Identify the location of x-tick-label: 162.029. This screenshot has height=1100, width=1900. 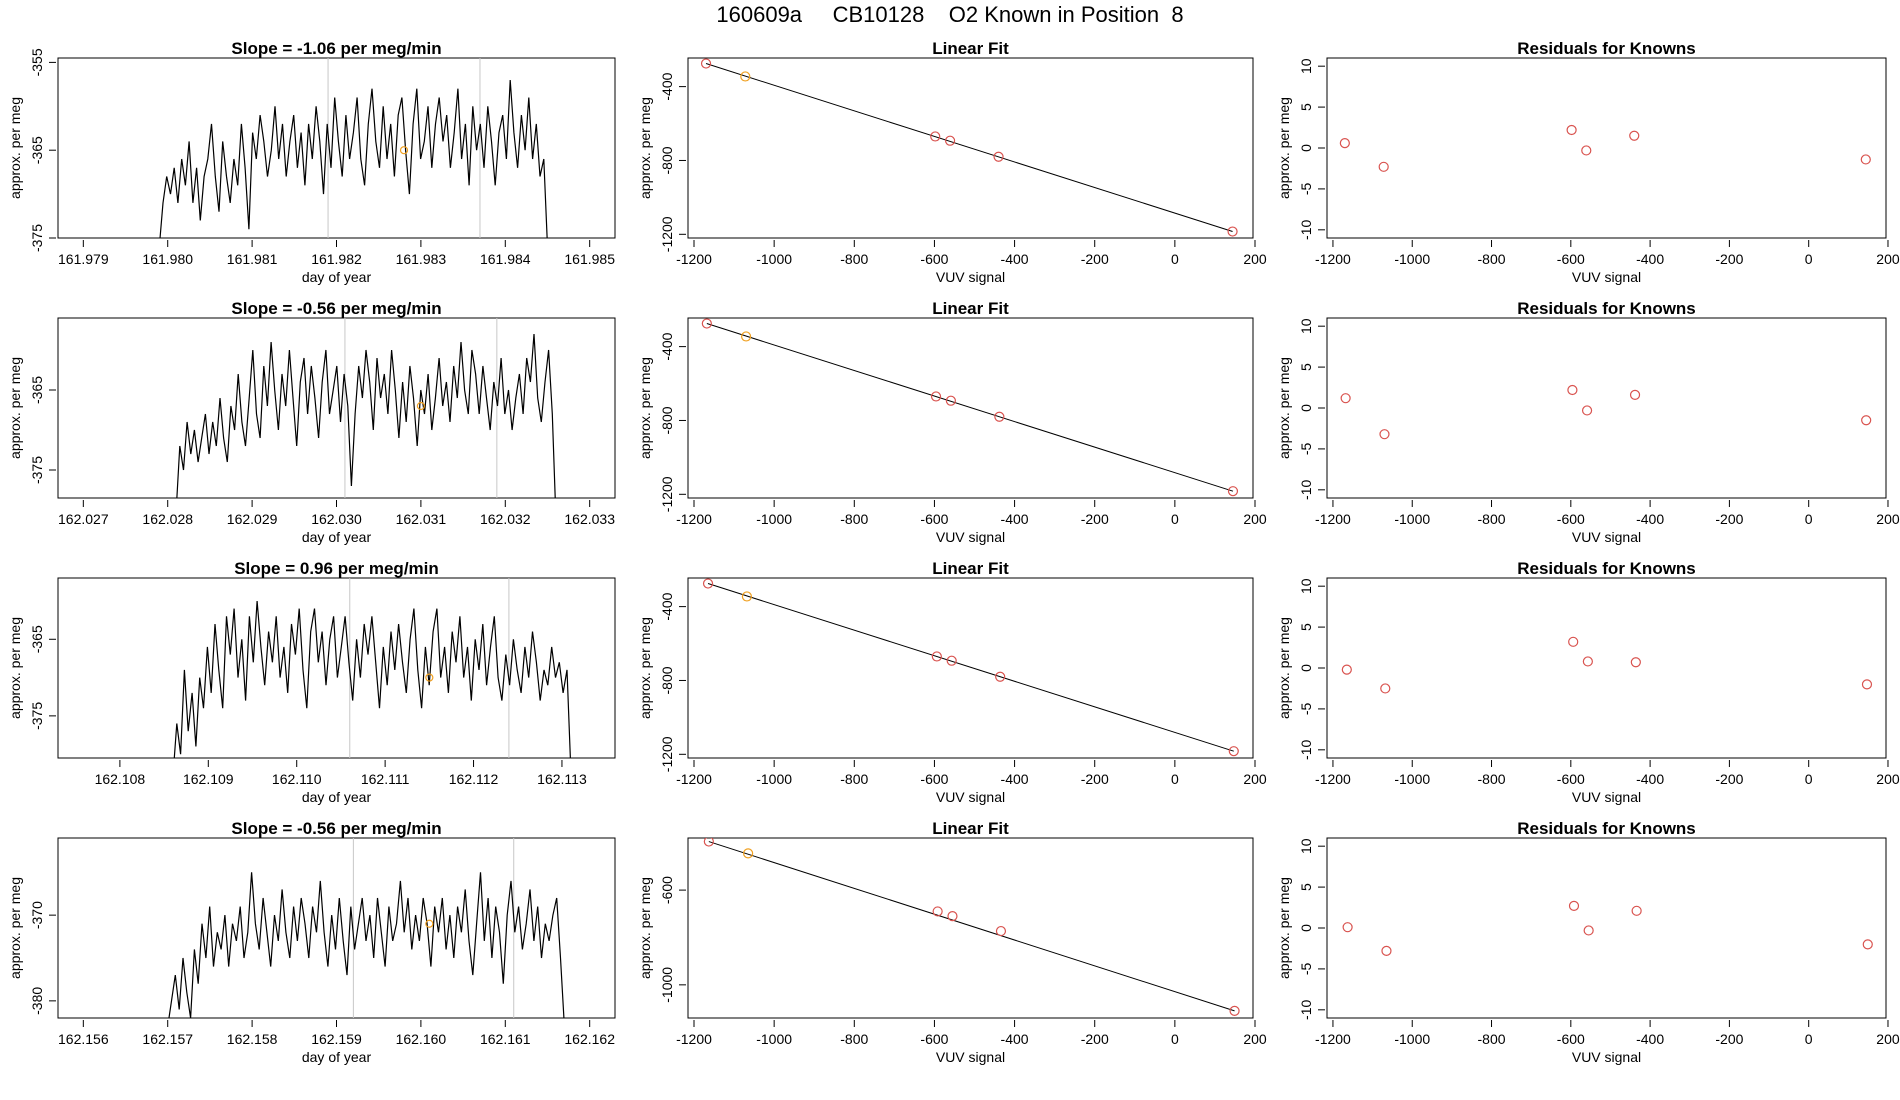
(252, 519).